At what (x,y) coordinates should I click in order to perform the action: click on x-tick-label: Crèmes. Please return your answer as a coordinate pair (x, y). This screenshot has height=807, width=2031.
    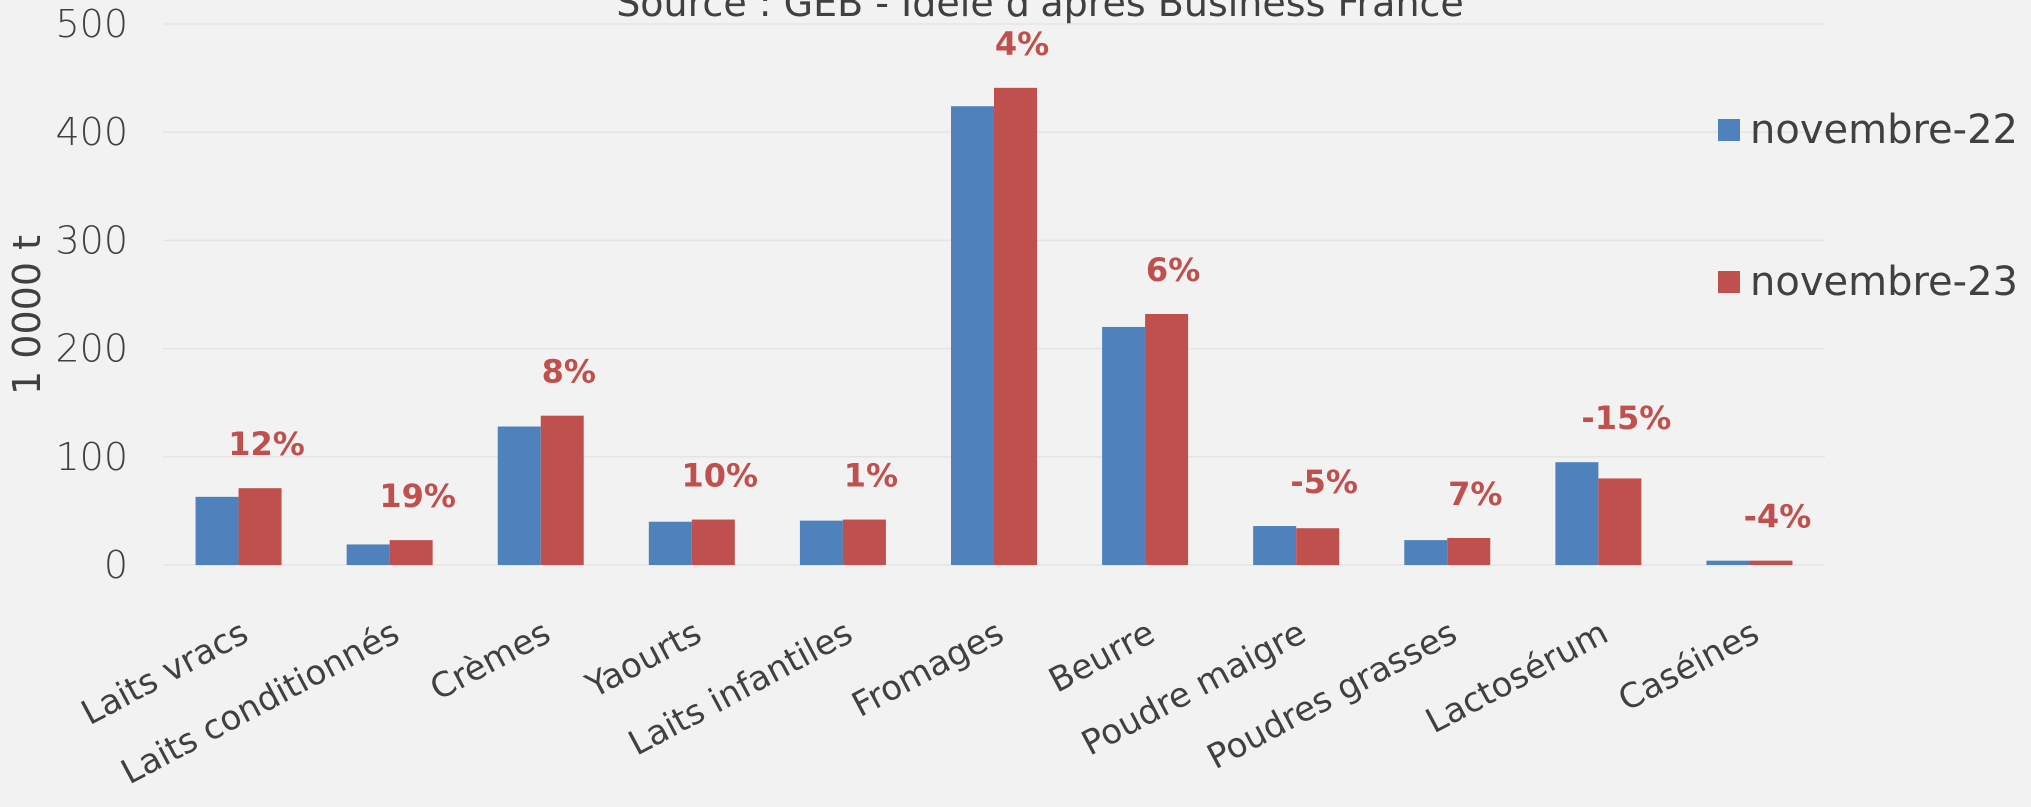
    Looking at the image, I should click on (490, 661).